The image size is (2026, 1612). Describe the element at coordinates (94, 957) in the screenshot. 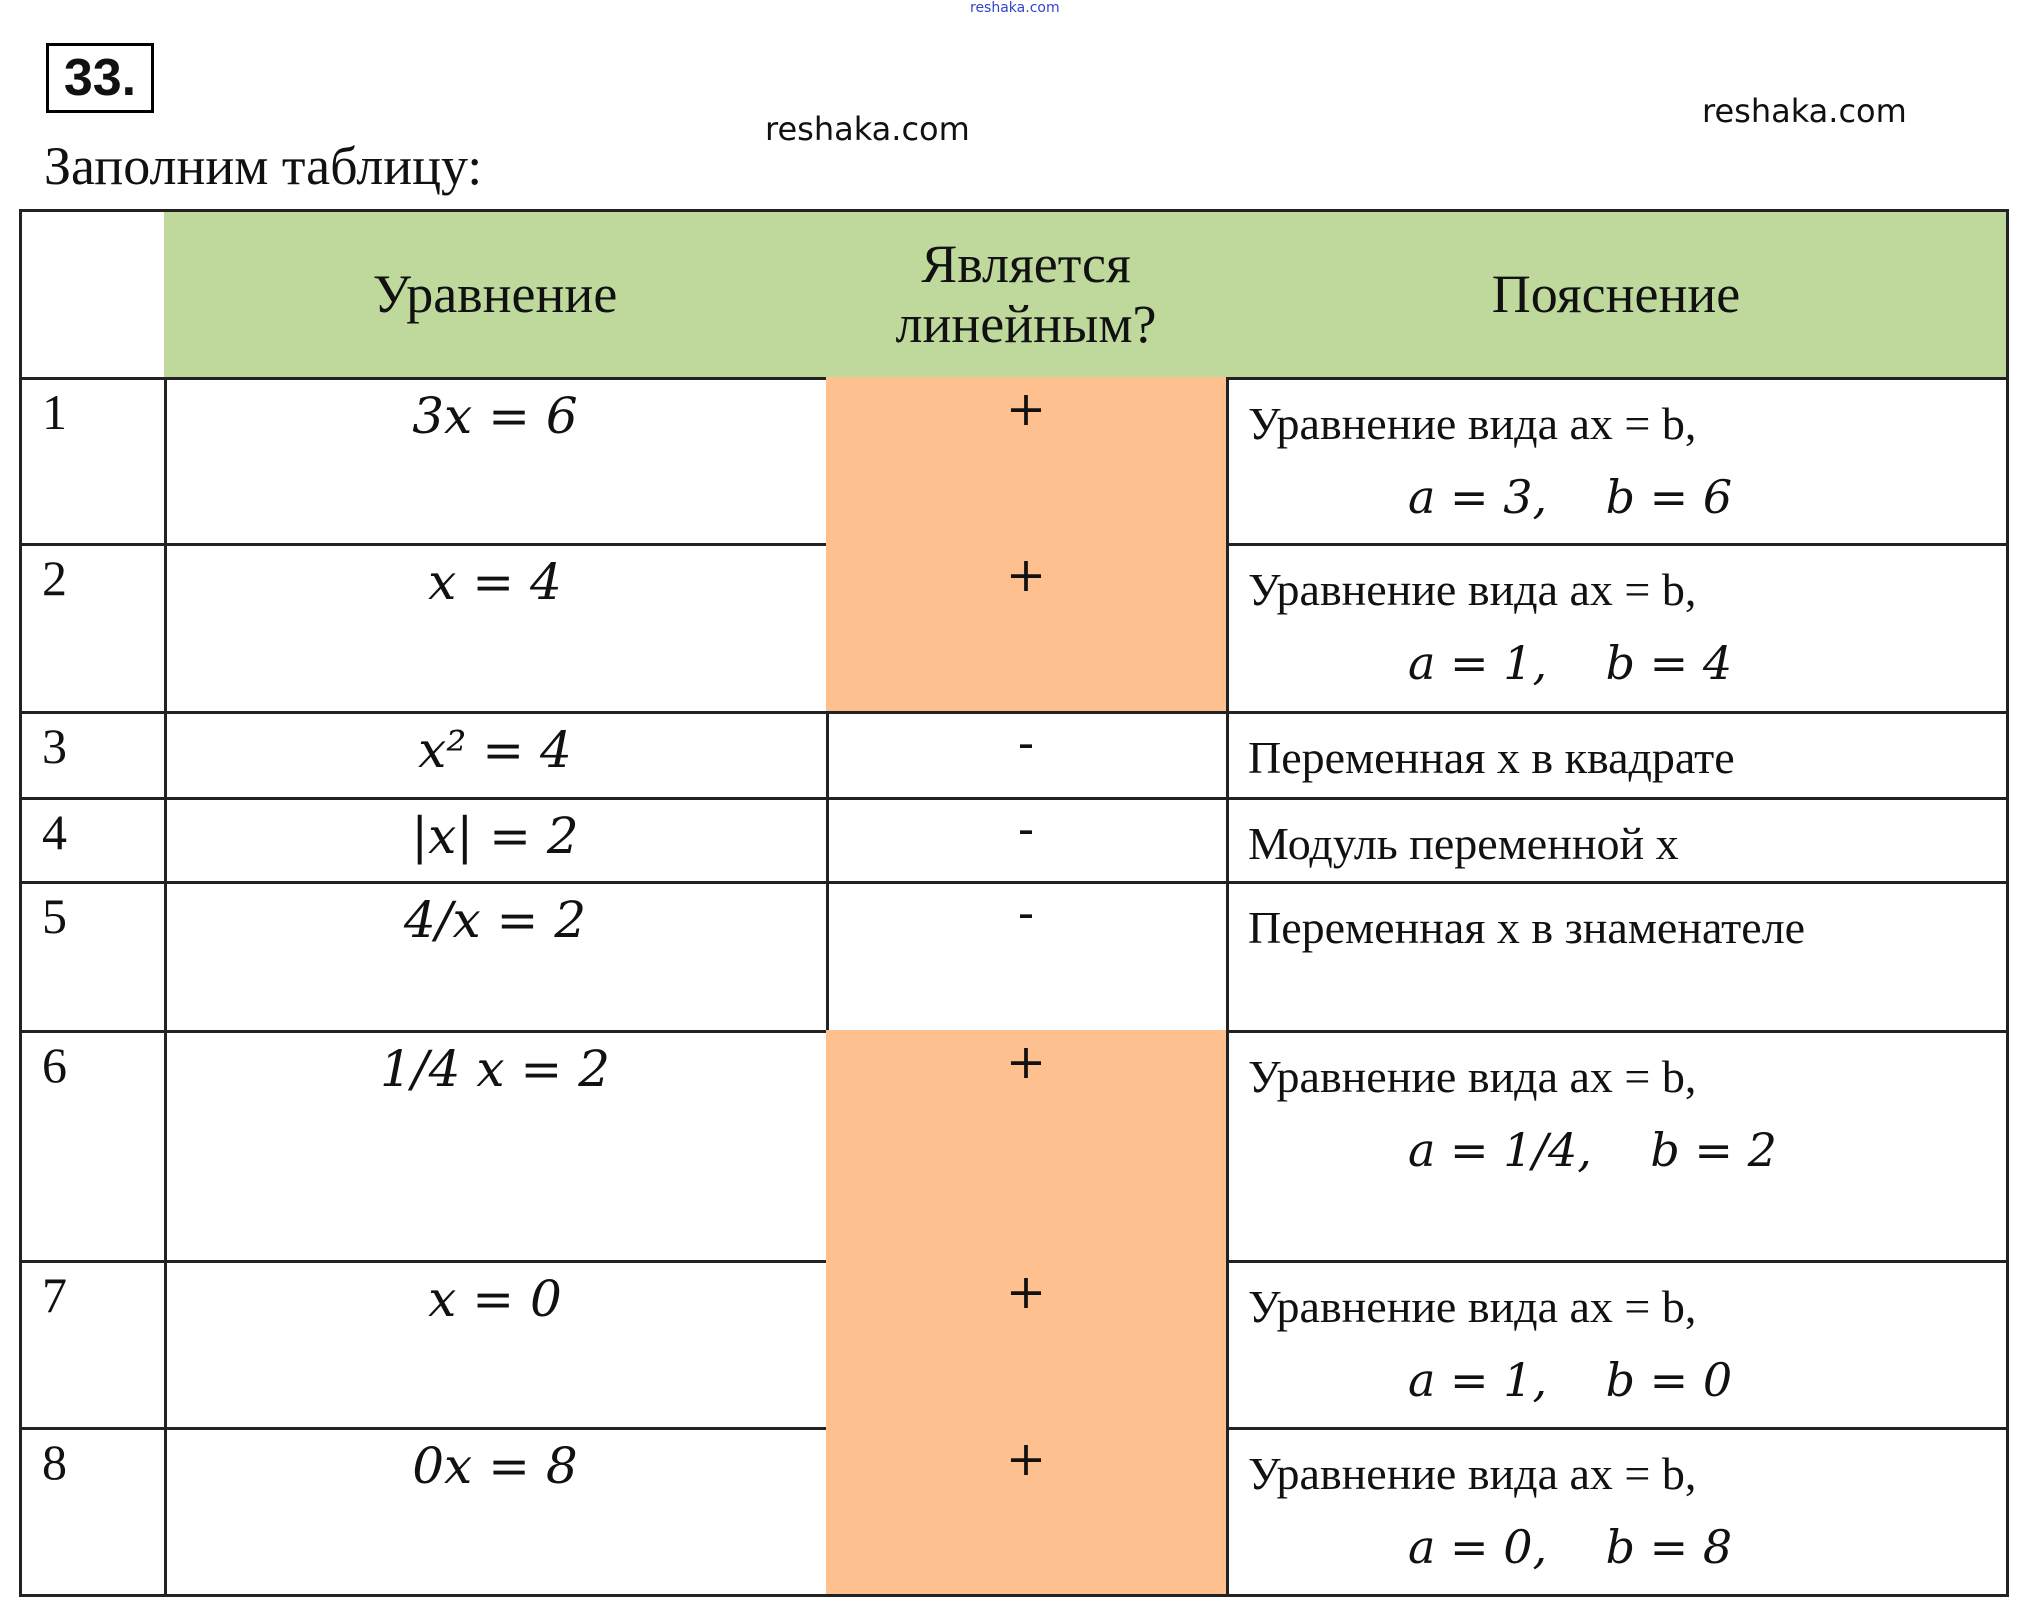

I see `row-number: 5` at that location.